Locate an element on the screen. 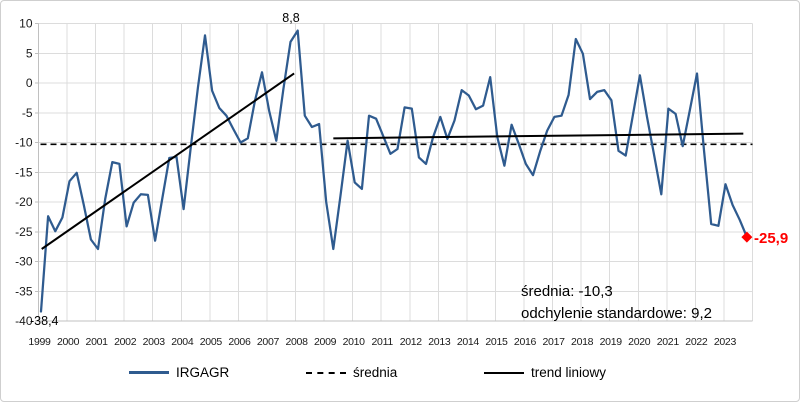 Image resolution: width=800 pixels, height=402 pixels. legend-label-irgagr: IRGAGR is located at coordinates (203, 372).